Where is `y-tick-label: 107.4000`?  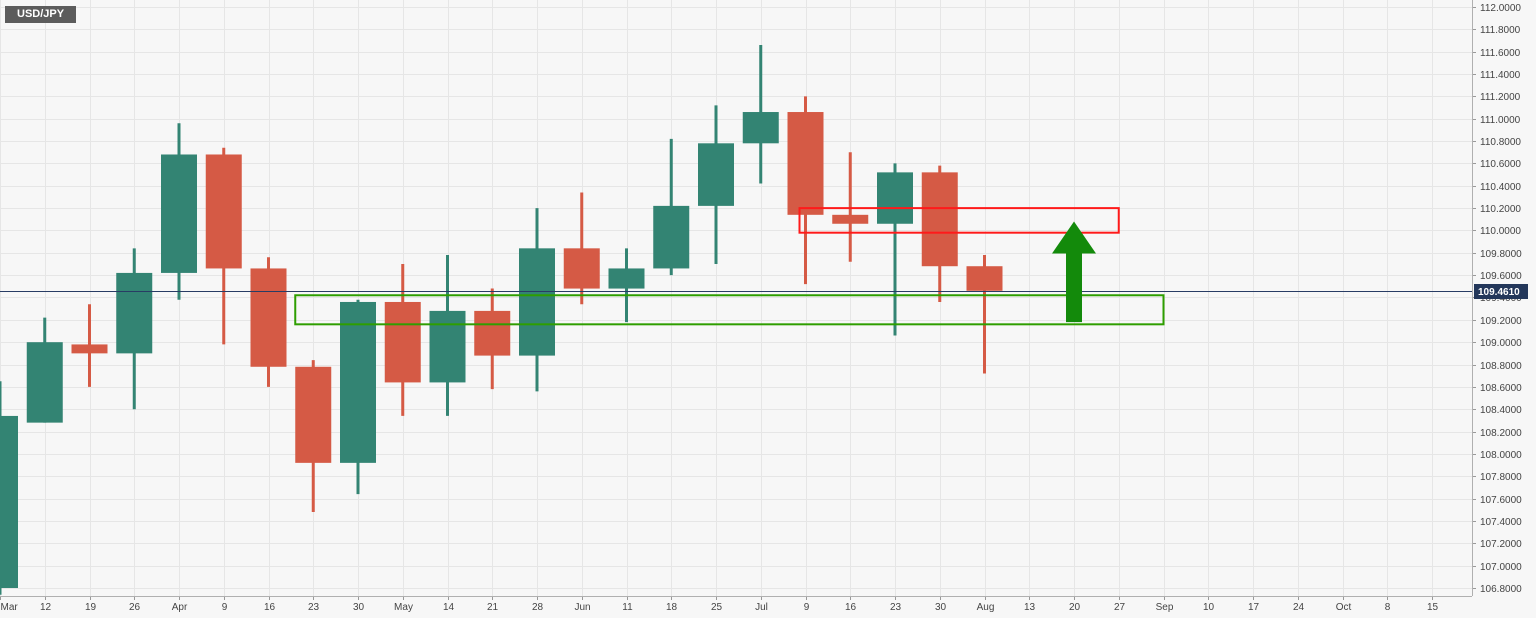
y-tick-label: 107.4000 is located at coordinates (1501, 522).